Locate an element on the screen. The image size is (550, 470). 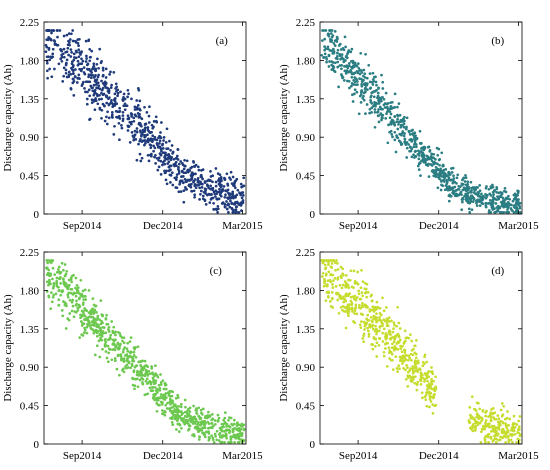
x-tick-label: Sep2014 is located at coordinates (358, 456).